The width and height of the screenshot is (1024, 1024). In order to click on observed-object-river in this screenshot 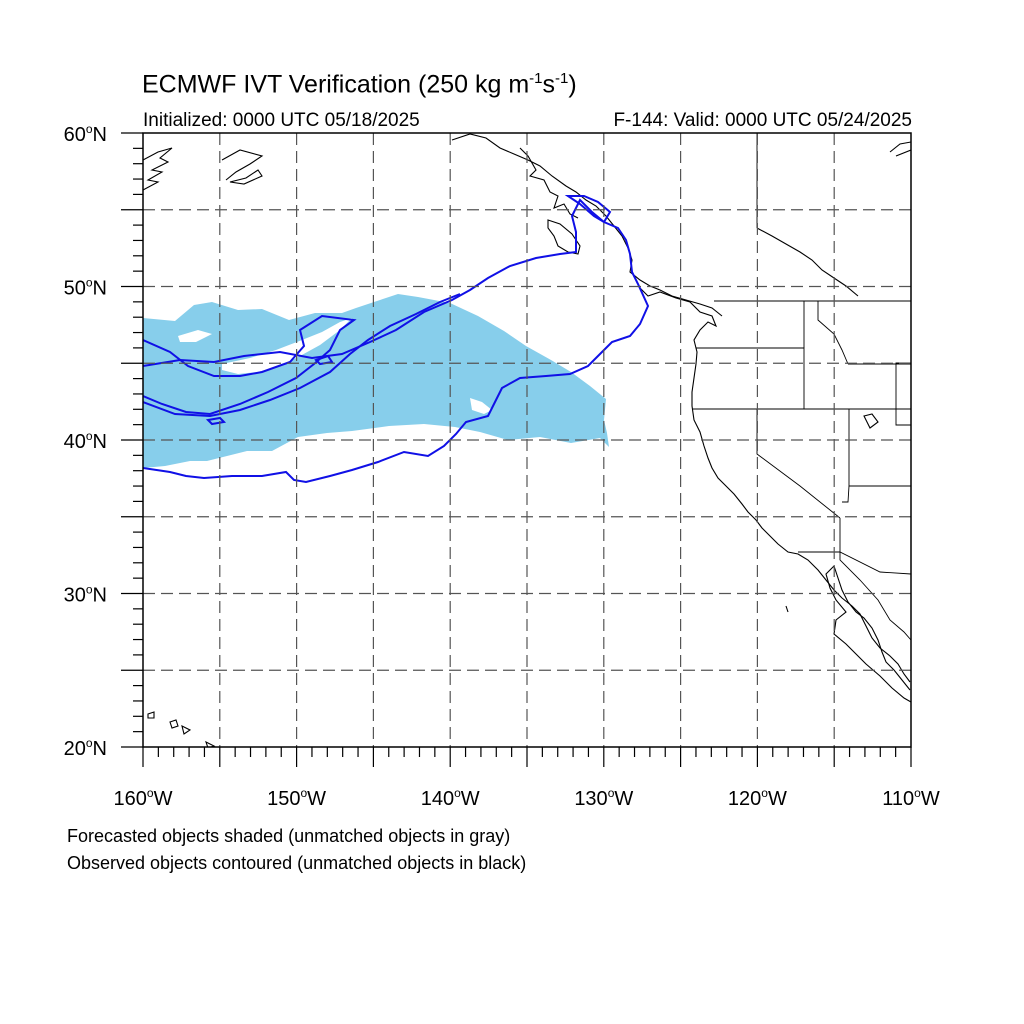, I will do `click(396, 341)`.